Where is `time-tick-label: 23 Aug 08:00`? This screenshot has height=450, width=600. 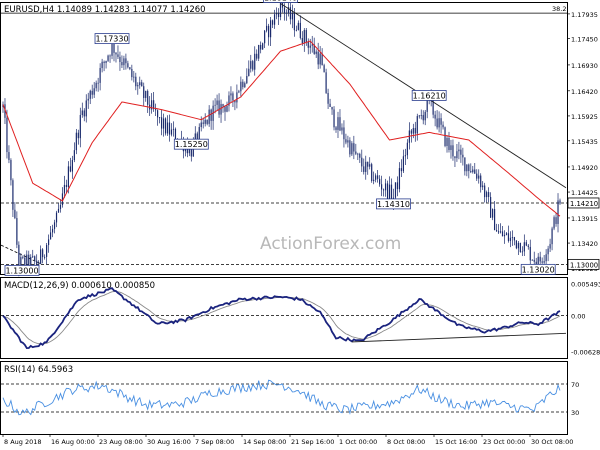
time-tick-label: 23 Aug 08:00 is located at coordinates (121, 442).